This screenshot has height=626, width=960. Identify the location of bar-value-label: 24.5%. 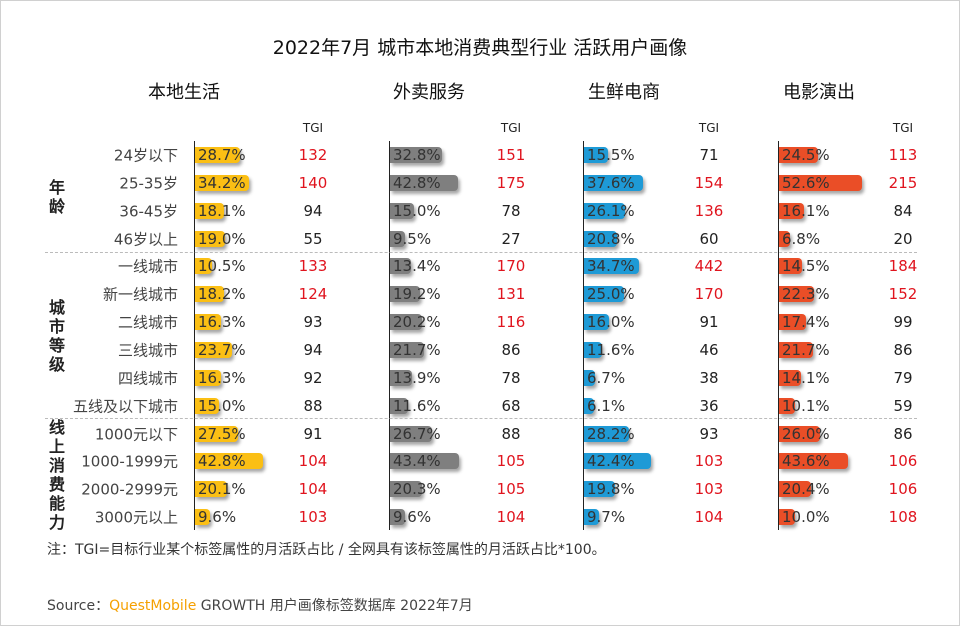
(806, 155).